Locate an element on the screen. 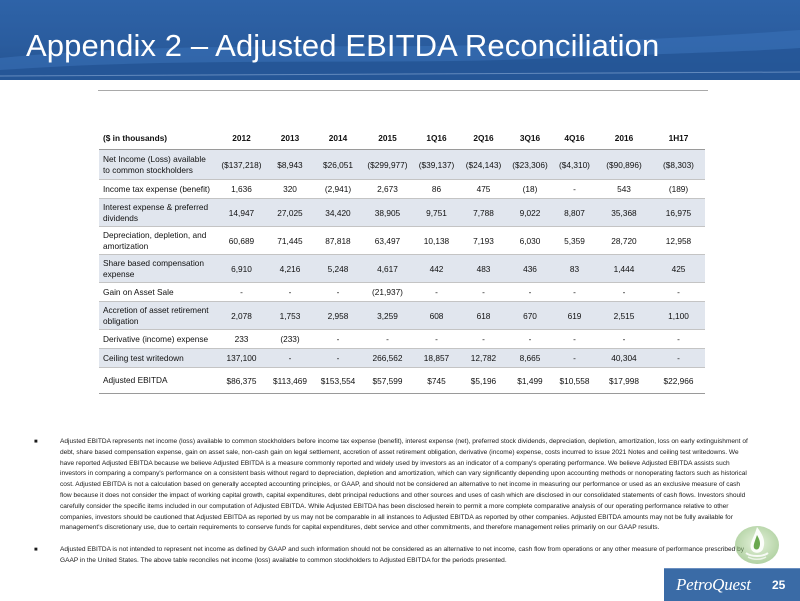  table-cell: ($23,306) is located at coordinates (530, 164).